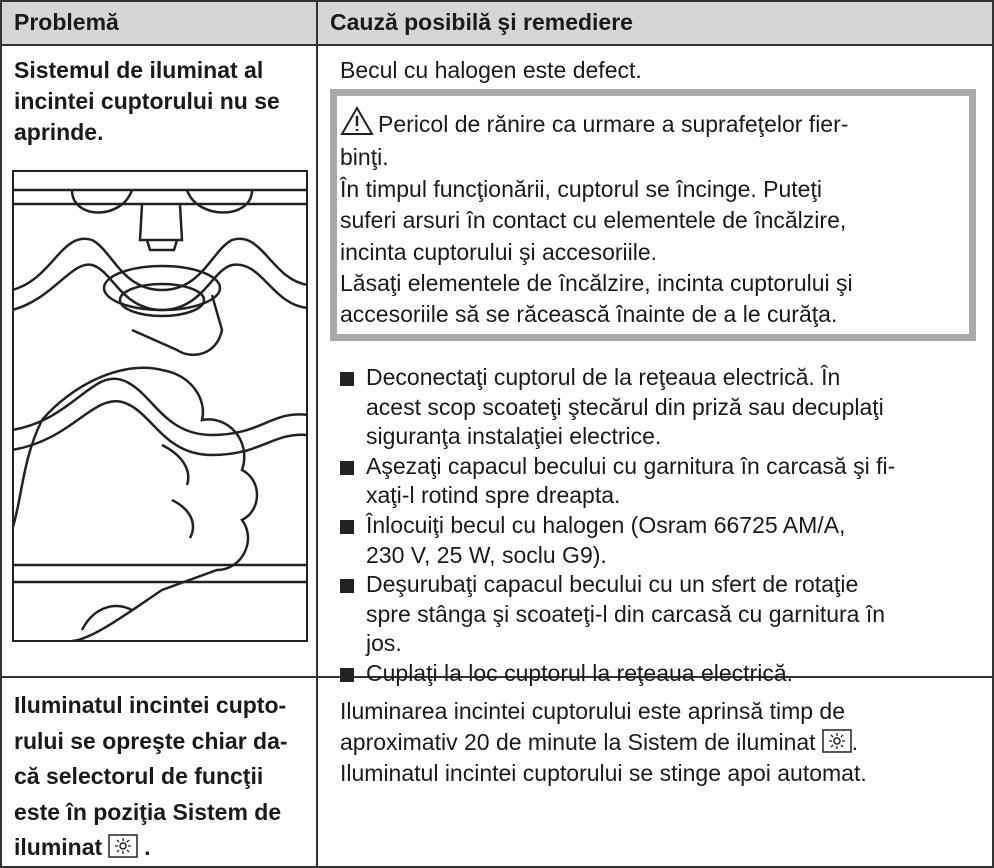 The width and height of the screenshot is (994, 868). What do you see at coordinates (854, 742) in the screenshot?
I see `cause-end: .` at bounding box center [854, 742].